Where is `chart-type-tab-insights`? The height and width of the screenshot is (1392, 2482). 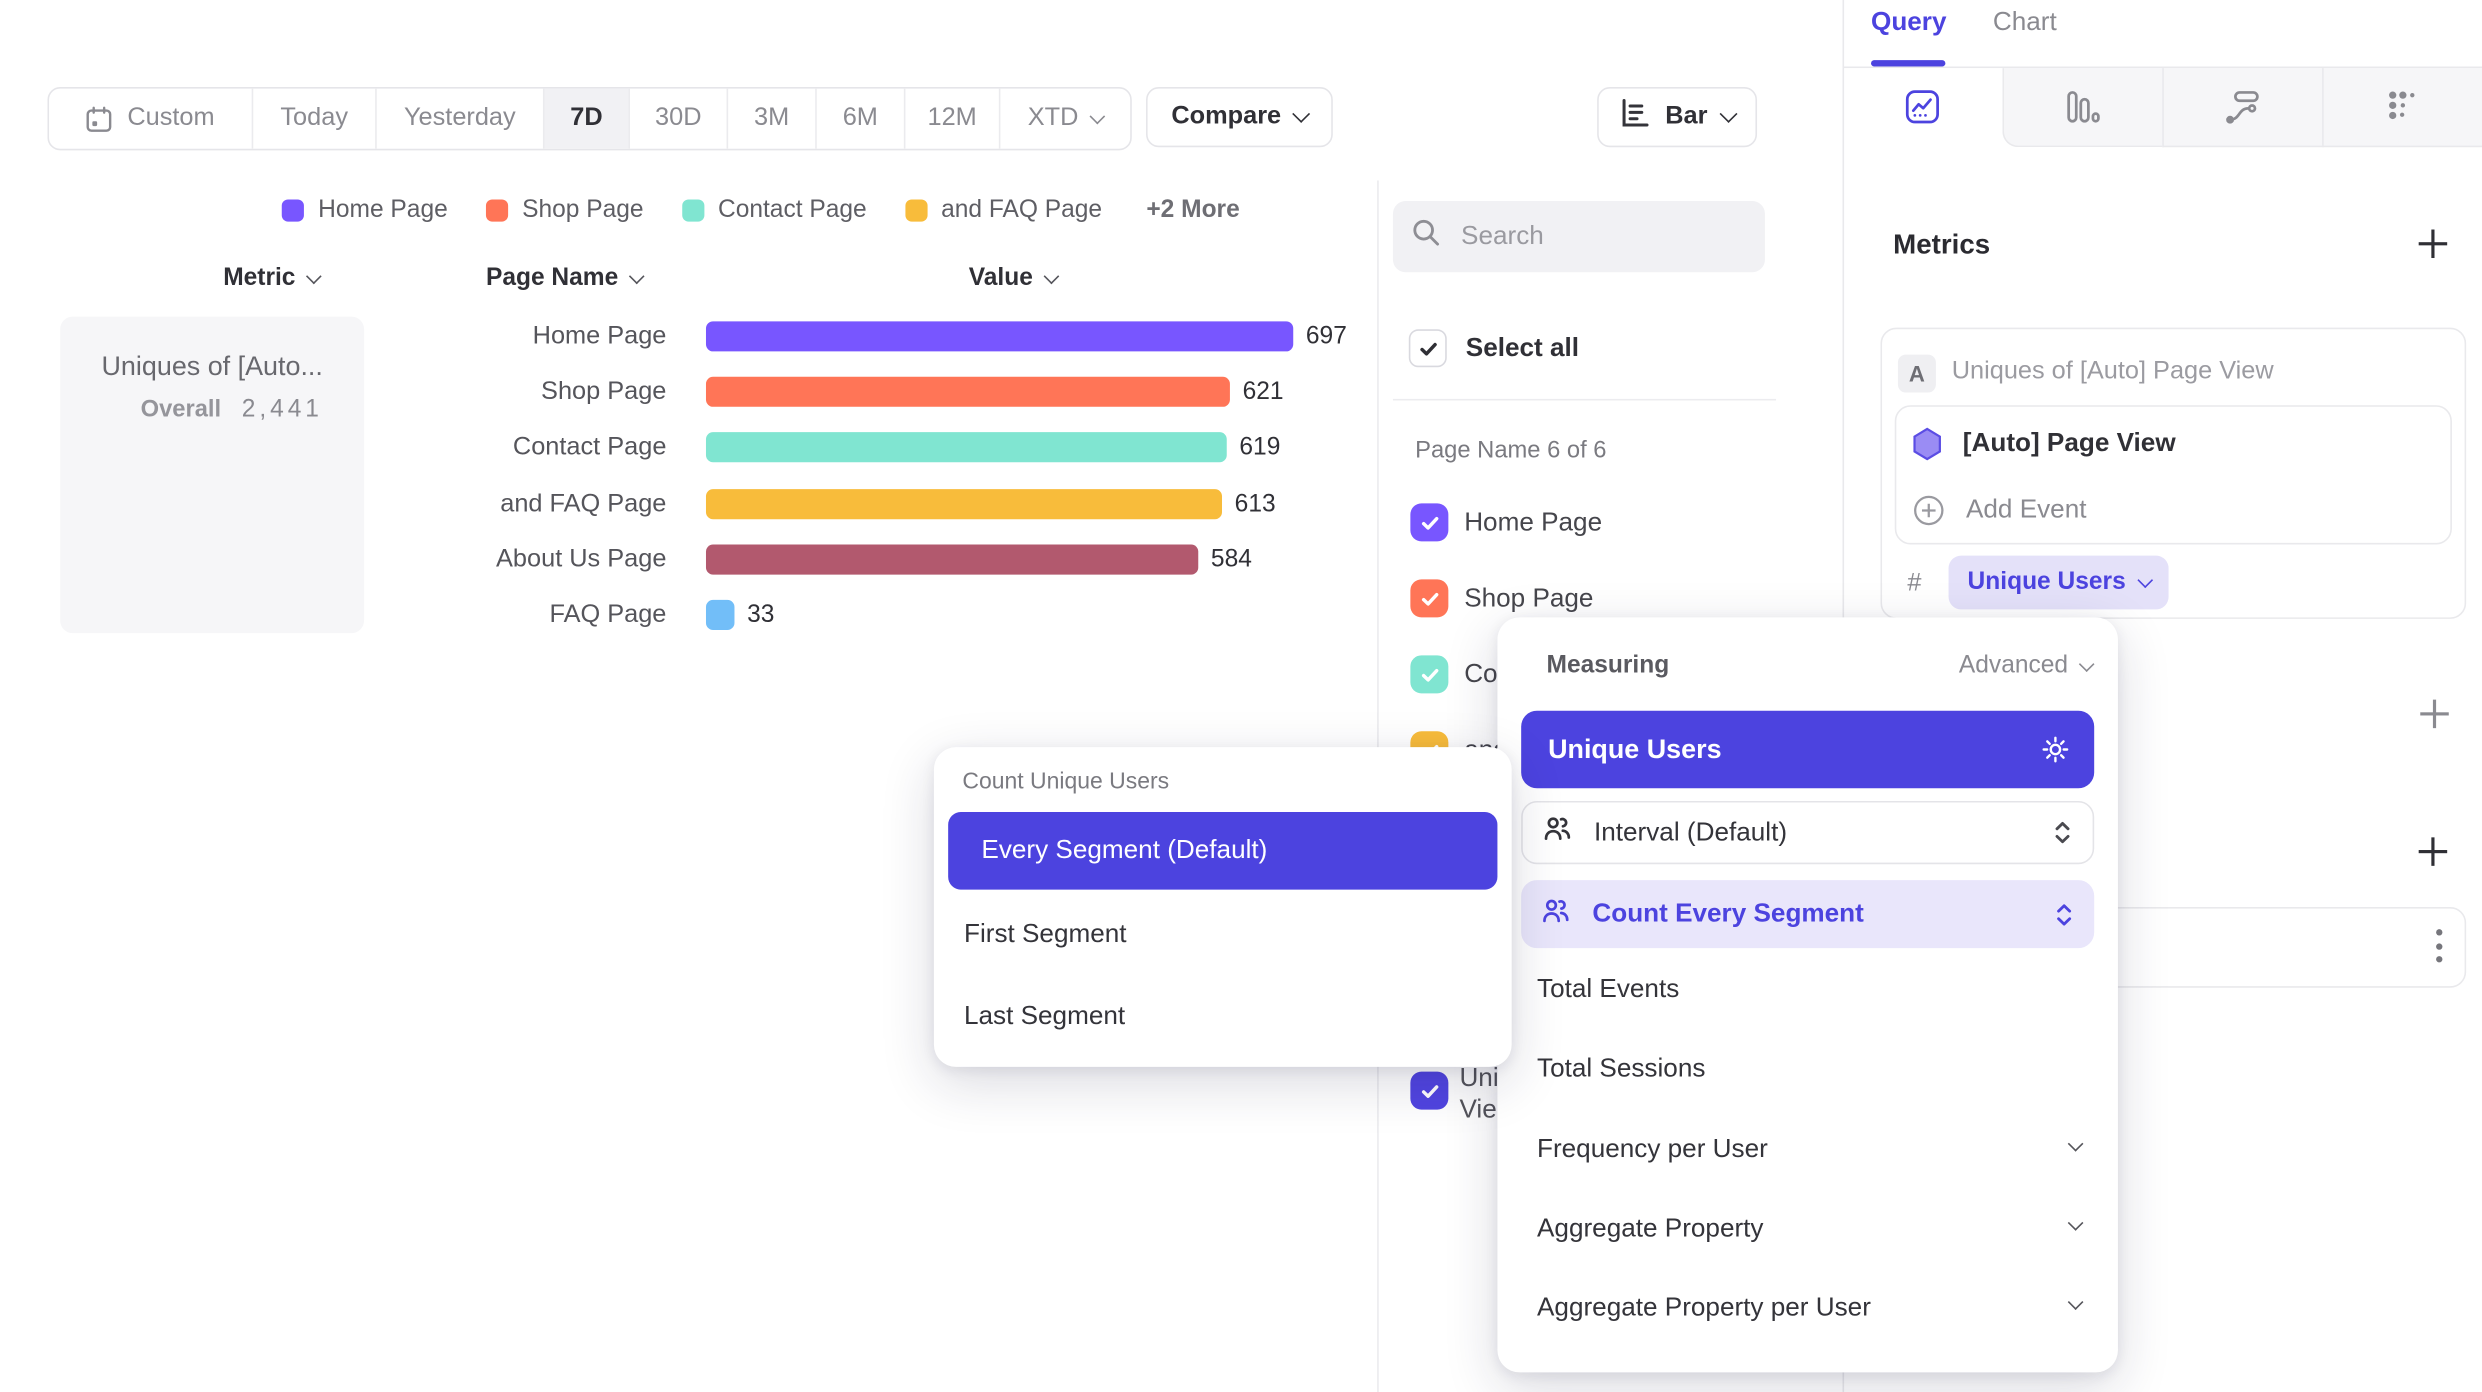 chart-type-tab-insights is located at coordinates (1922, 106).